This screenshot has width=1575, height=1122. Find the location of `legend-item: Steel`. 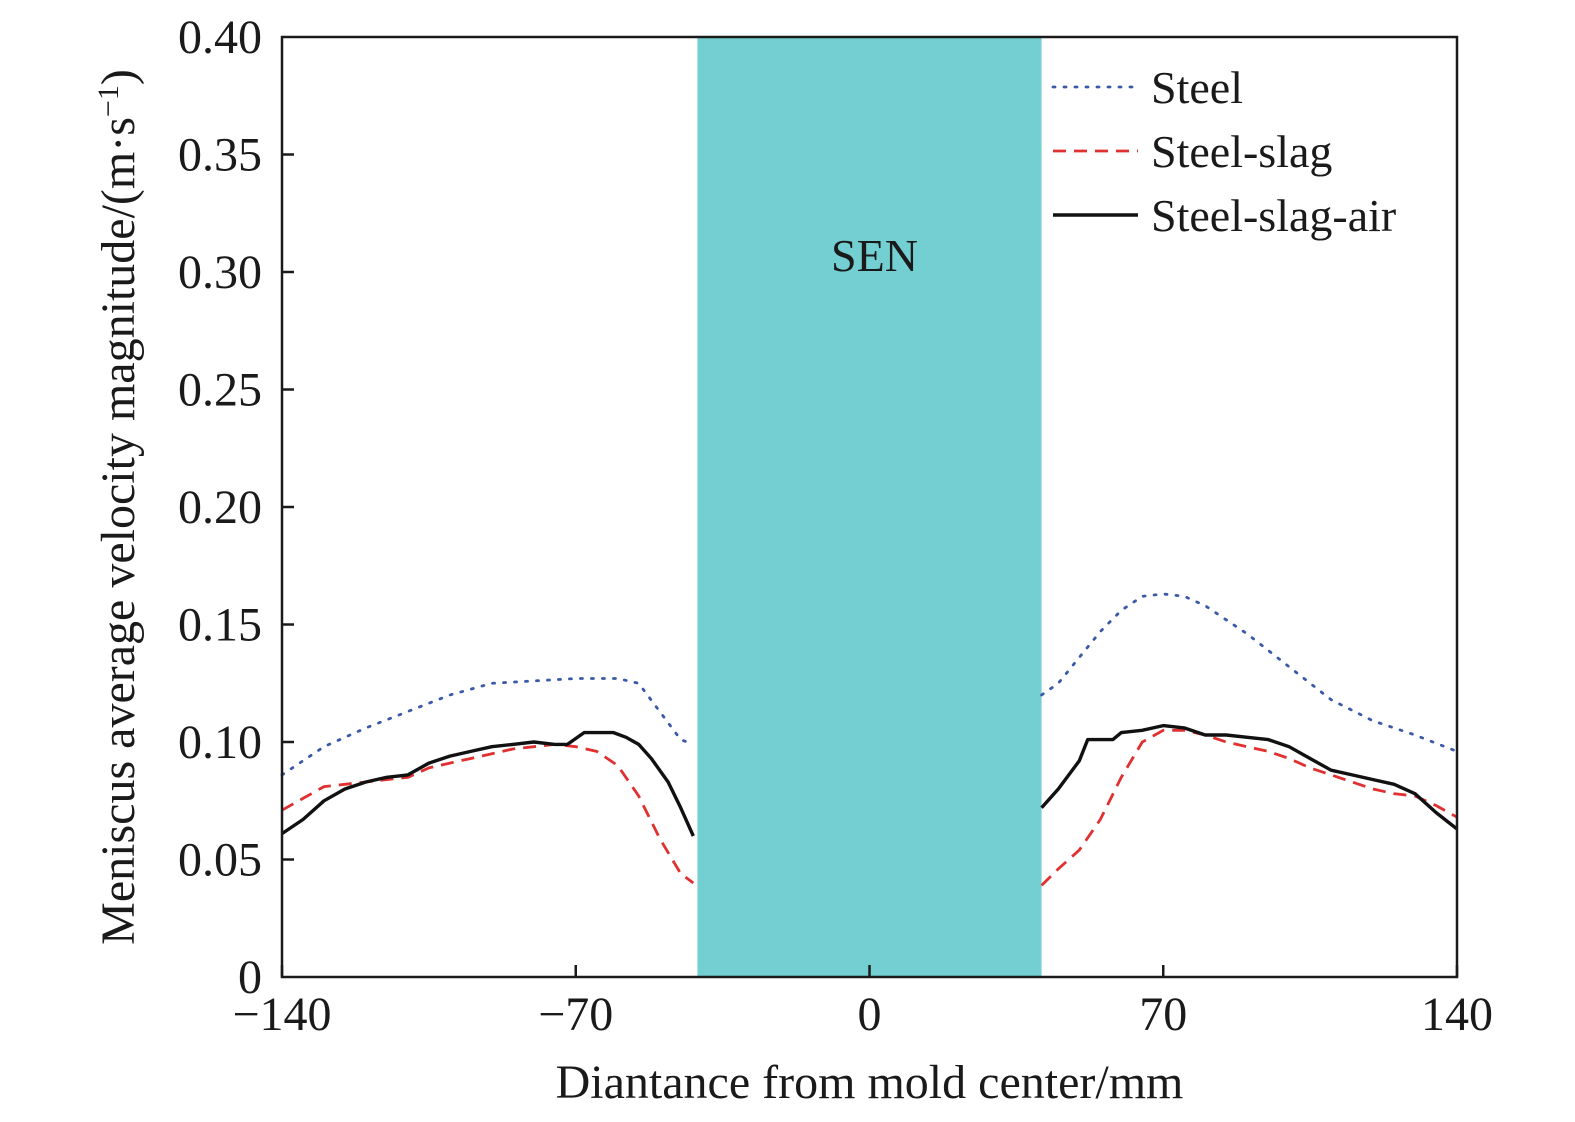

legend-item: Steel is located at coordinates (1147, 87).